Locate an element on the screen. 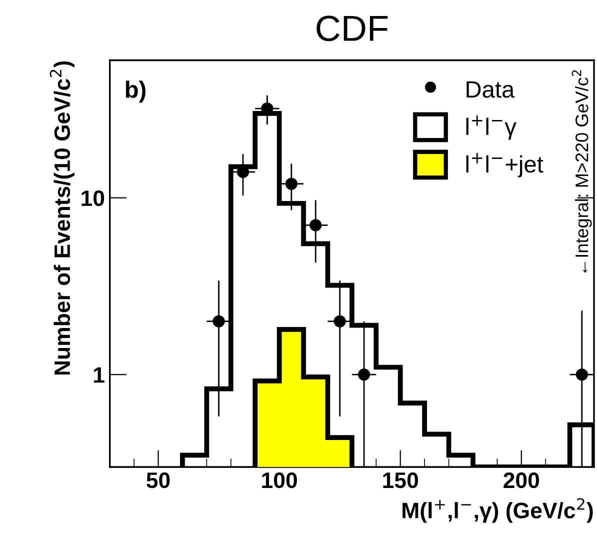 The width and height of the screenshot is (597, 538). x-tick-label: 100 is located at coordinates (279, 480).